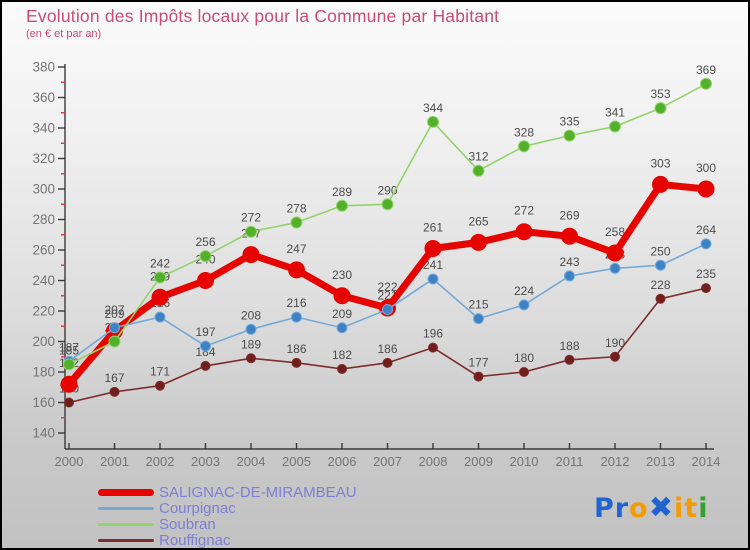 The image size is (750, 550). I want to click on y-tick-label: 160, so click(43, 402).